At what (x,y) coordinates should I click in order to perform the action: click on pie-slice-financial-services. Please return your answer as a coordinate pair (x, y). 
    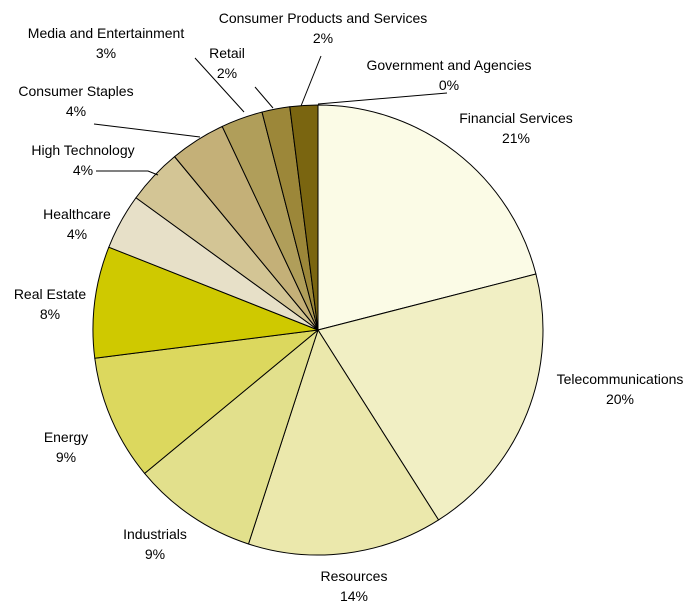
    Looking at the image, I should click on (427, 217).